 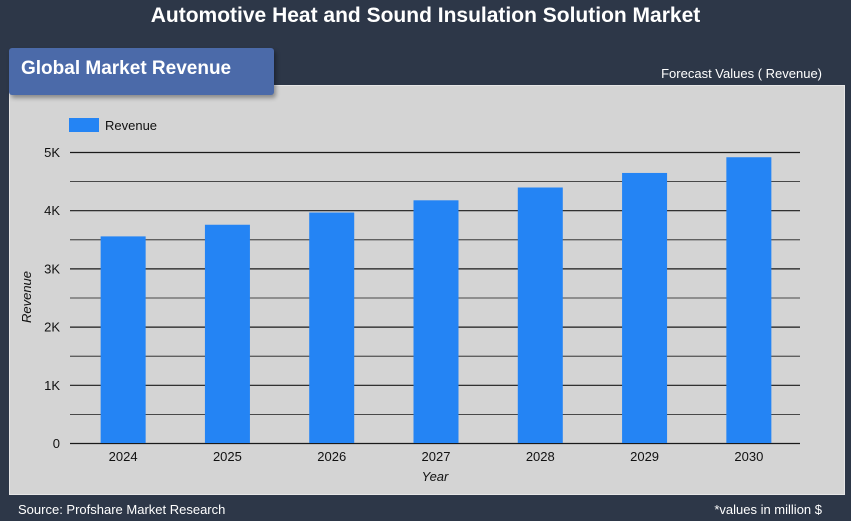 I want to click on x-axis-title: Year, so click(x=435, y=476).